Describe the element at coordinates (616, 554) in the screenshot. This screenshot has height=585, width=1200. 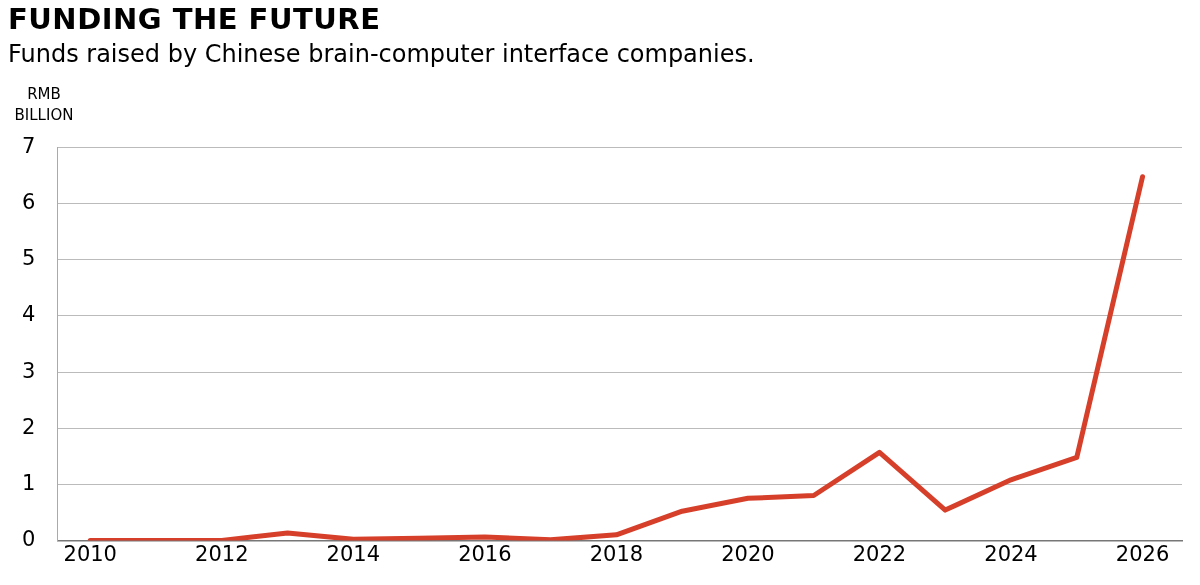
I see `x-tick-label: 2018` at that location.